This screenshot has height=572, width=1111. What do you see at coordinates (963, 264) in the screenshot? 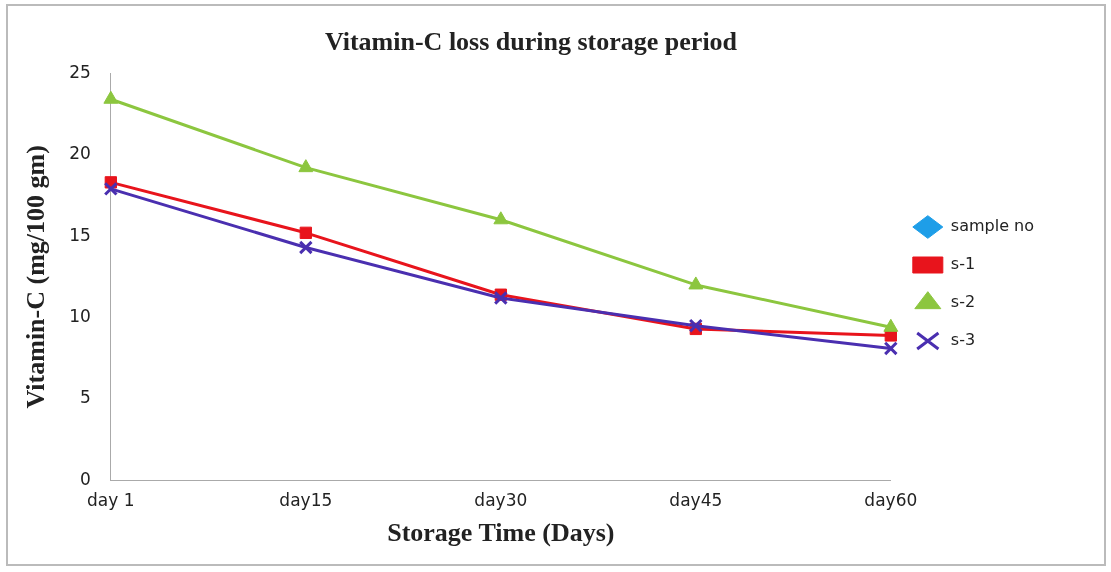
I see `legend-label: s-1` at bounding box center [963, 264].